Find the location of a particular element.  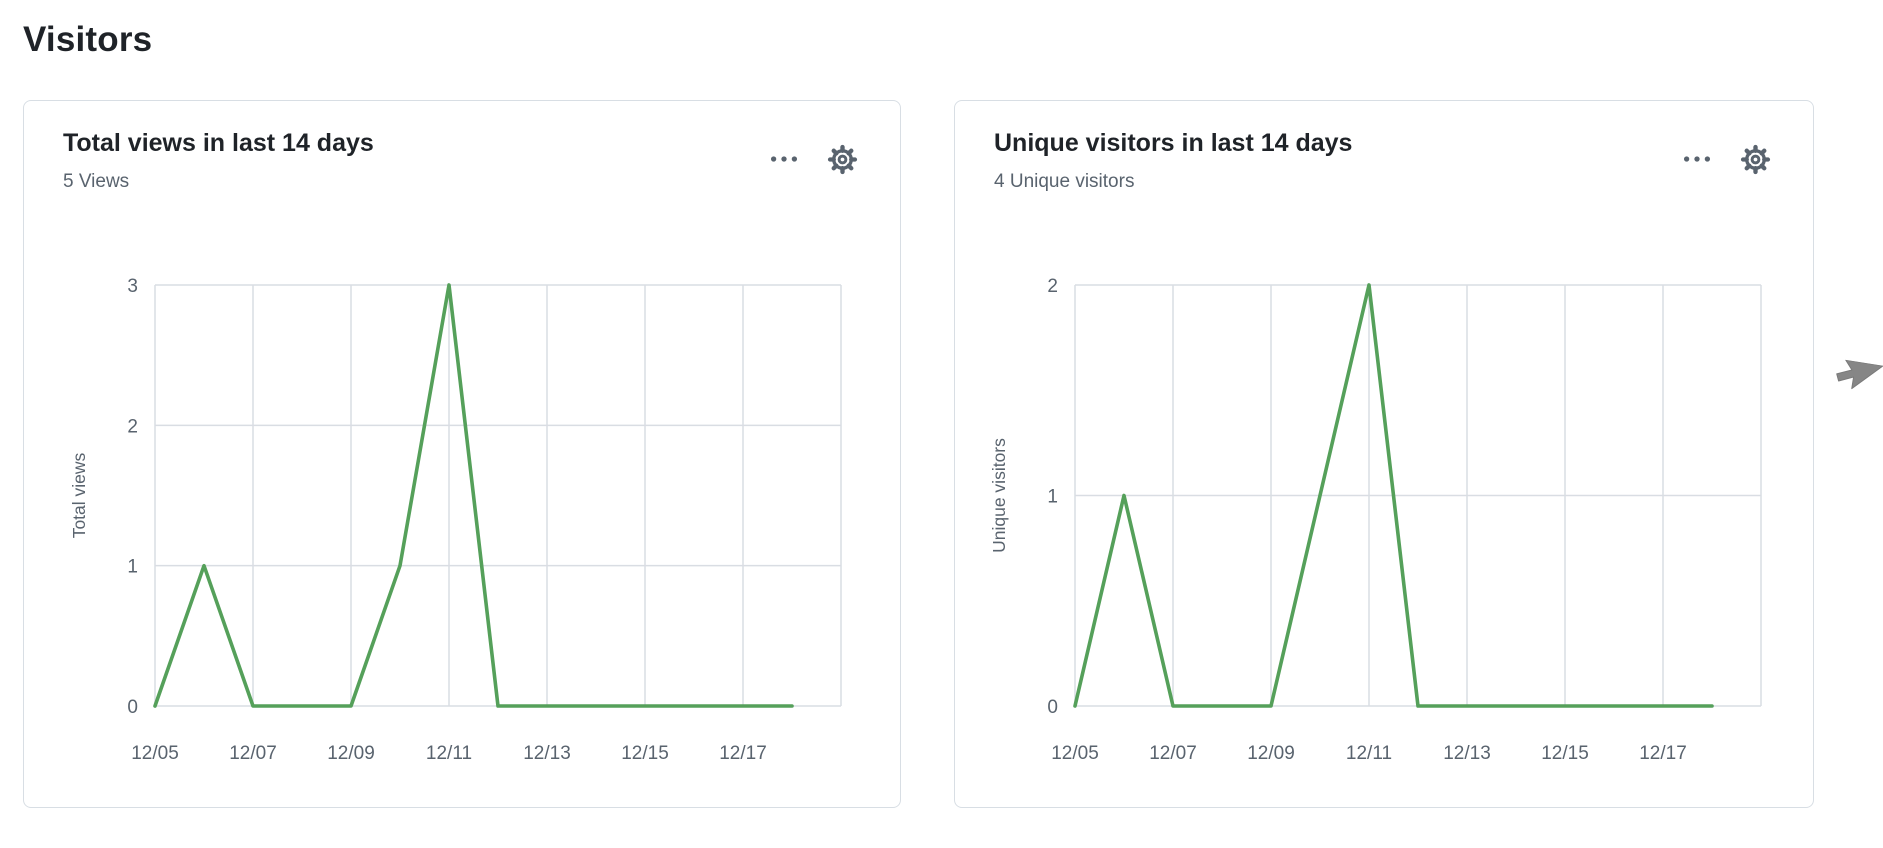

card-title: Total views in last 14 days is located at coordinates (218, 143).